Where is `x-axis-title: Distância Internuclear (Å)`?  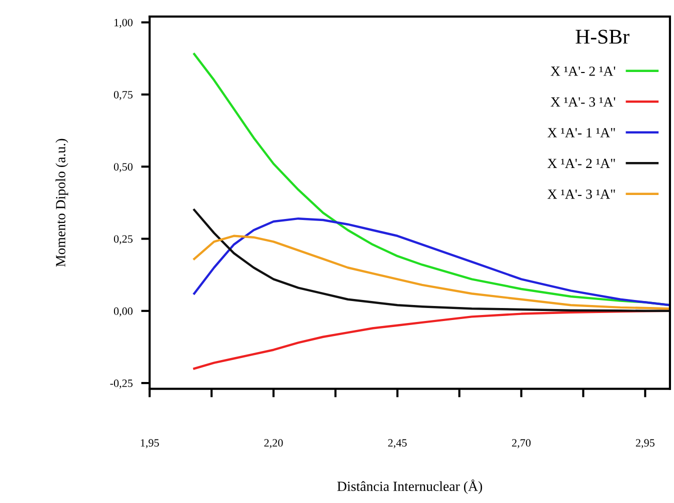 x-axis-title: Distância Internuclear (Å) is located at coordinates (409, 486).